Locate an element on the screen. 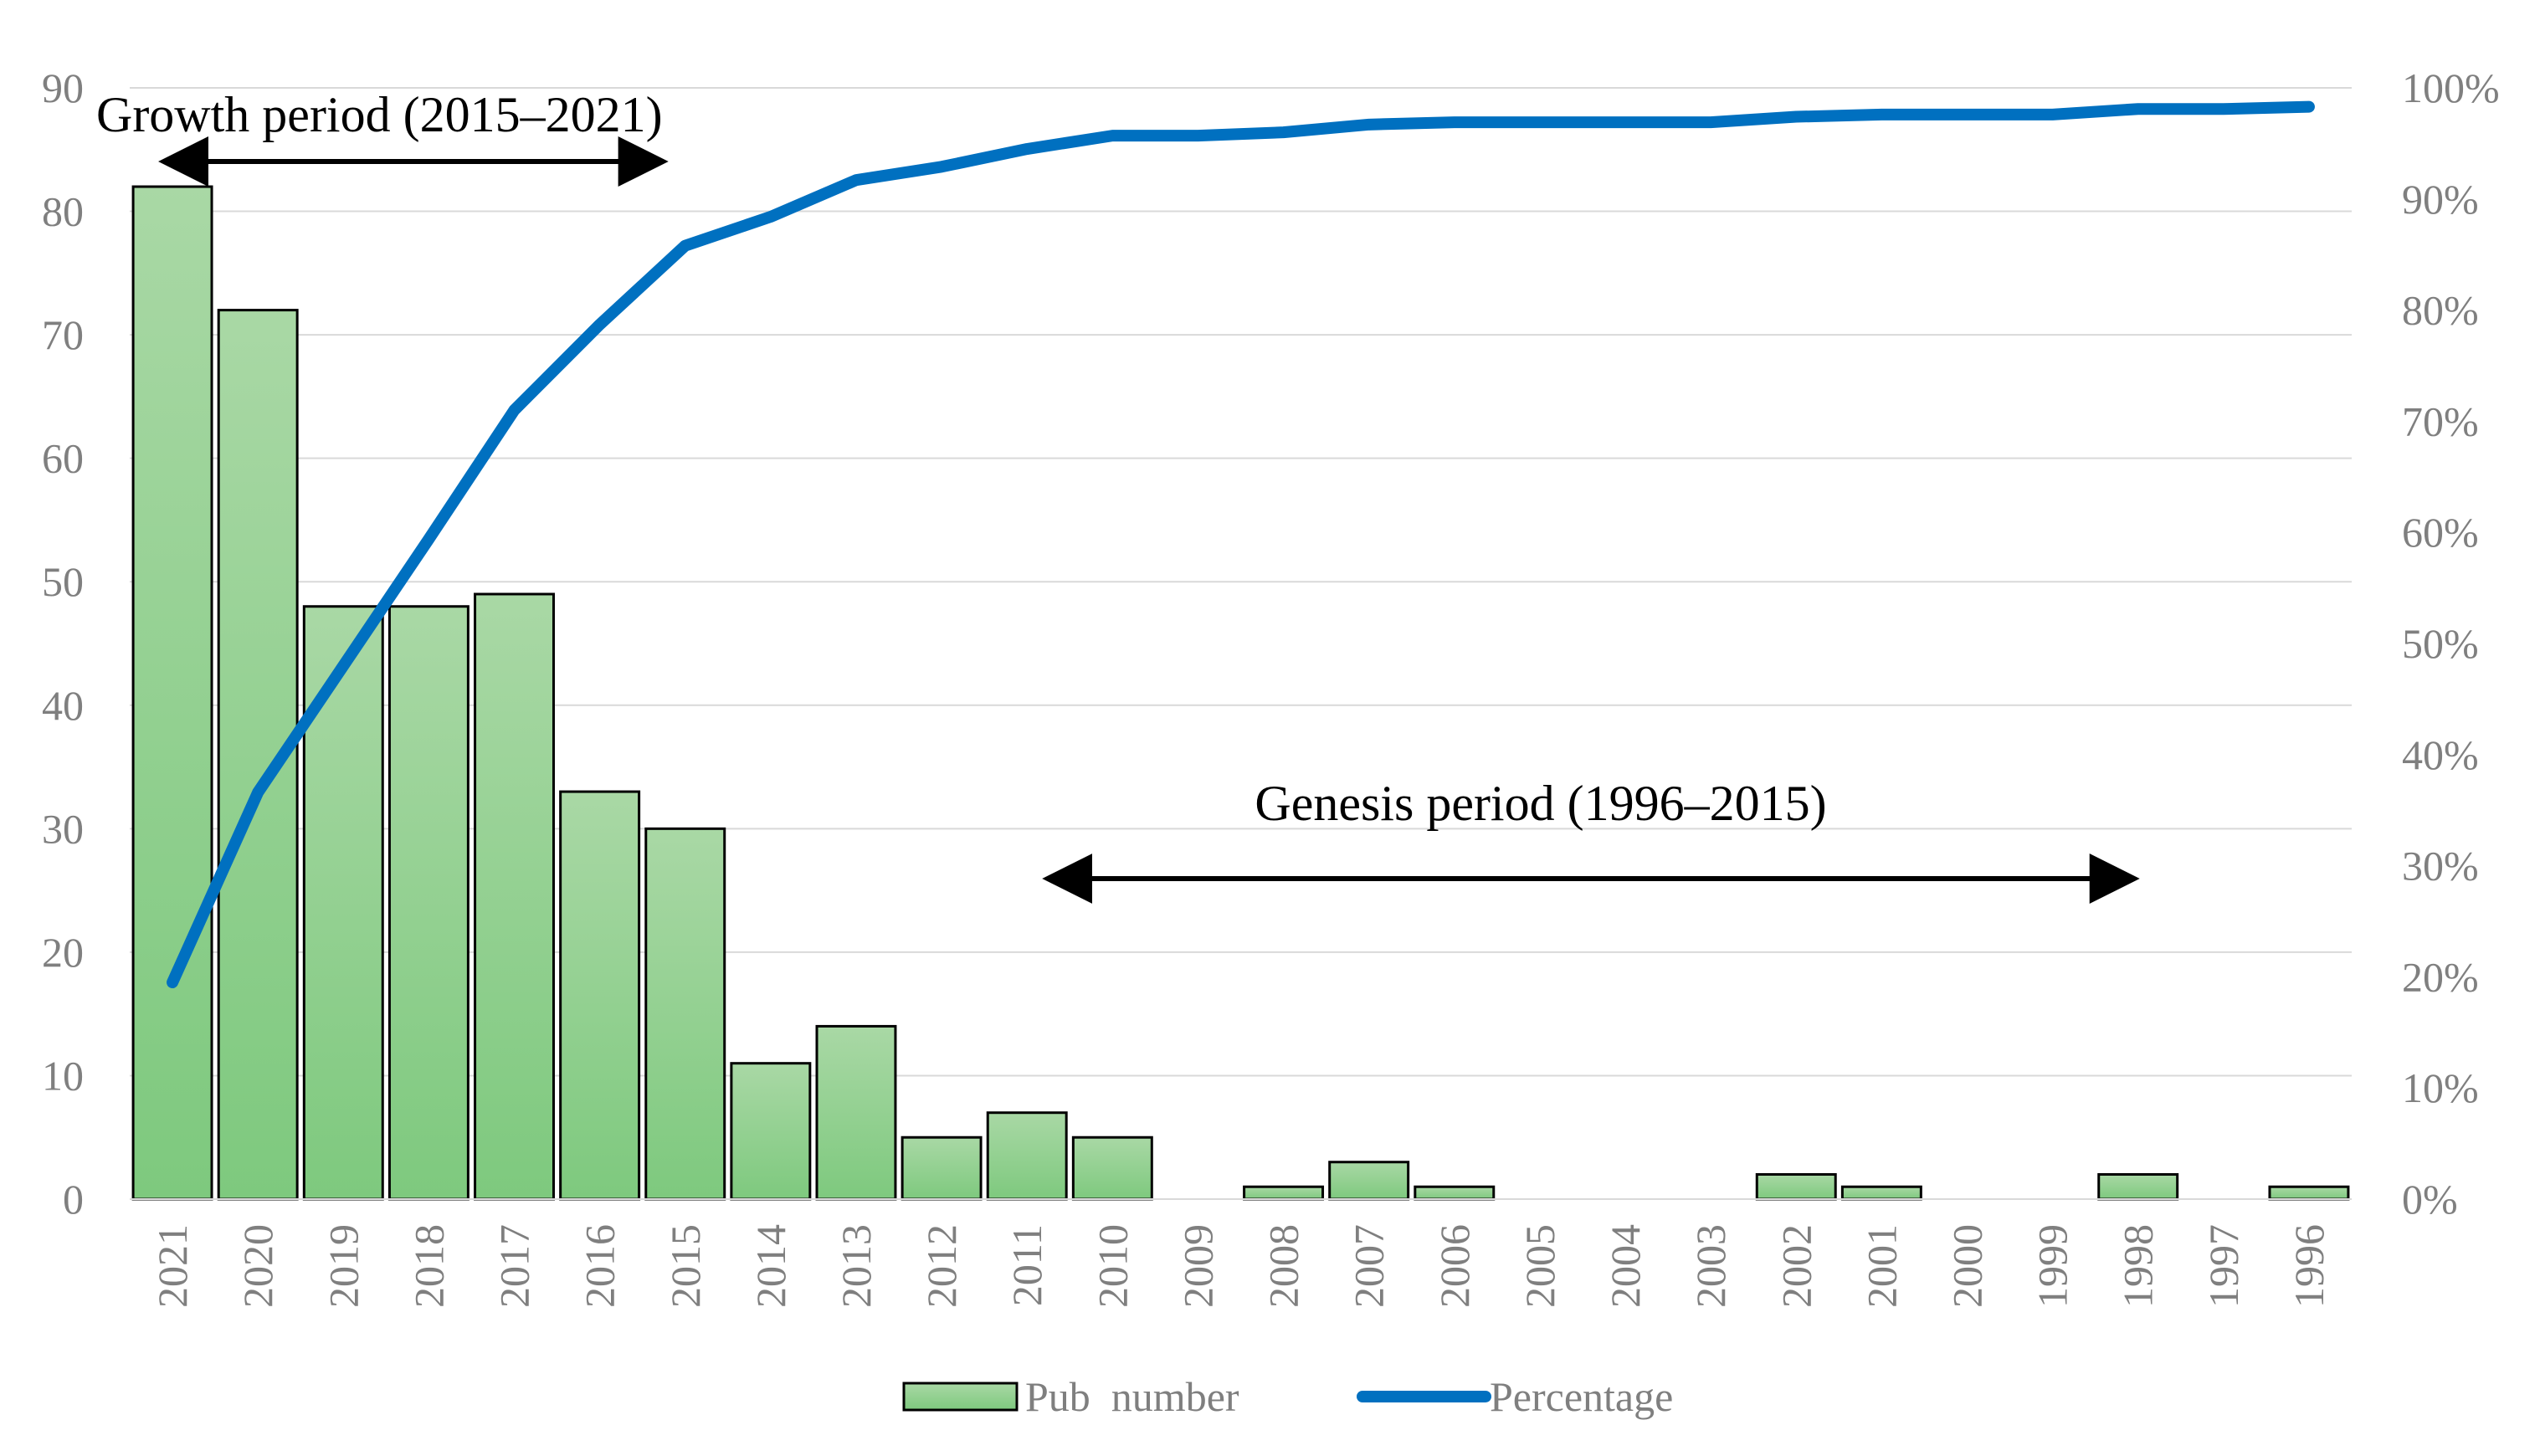 The image size is (2540, 1456). y-left-tick-label: 10 is located at coordinates (63, 1075).